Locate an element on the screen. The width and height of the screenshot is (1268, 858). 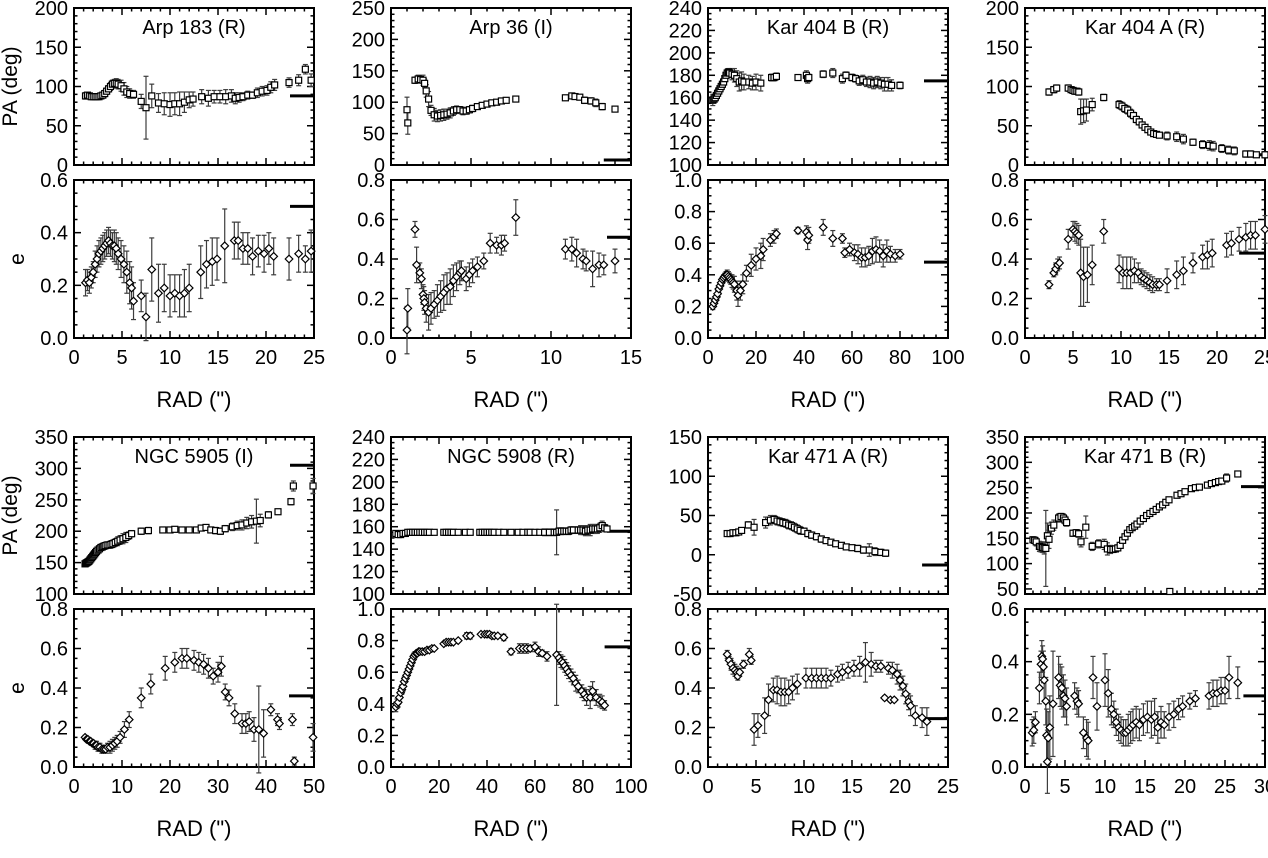
x-tick-label: 25 is located at coordinates (1225, 787).